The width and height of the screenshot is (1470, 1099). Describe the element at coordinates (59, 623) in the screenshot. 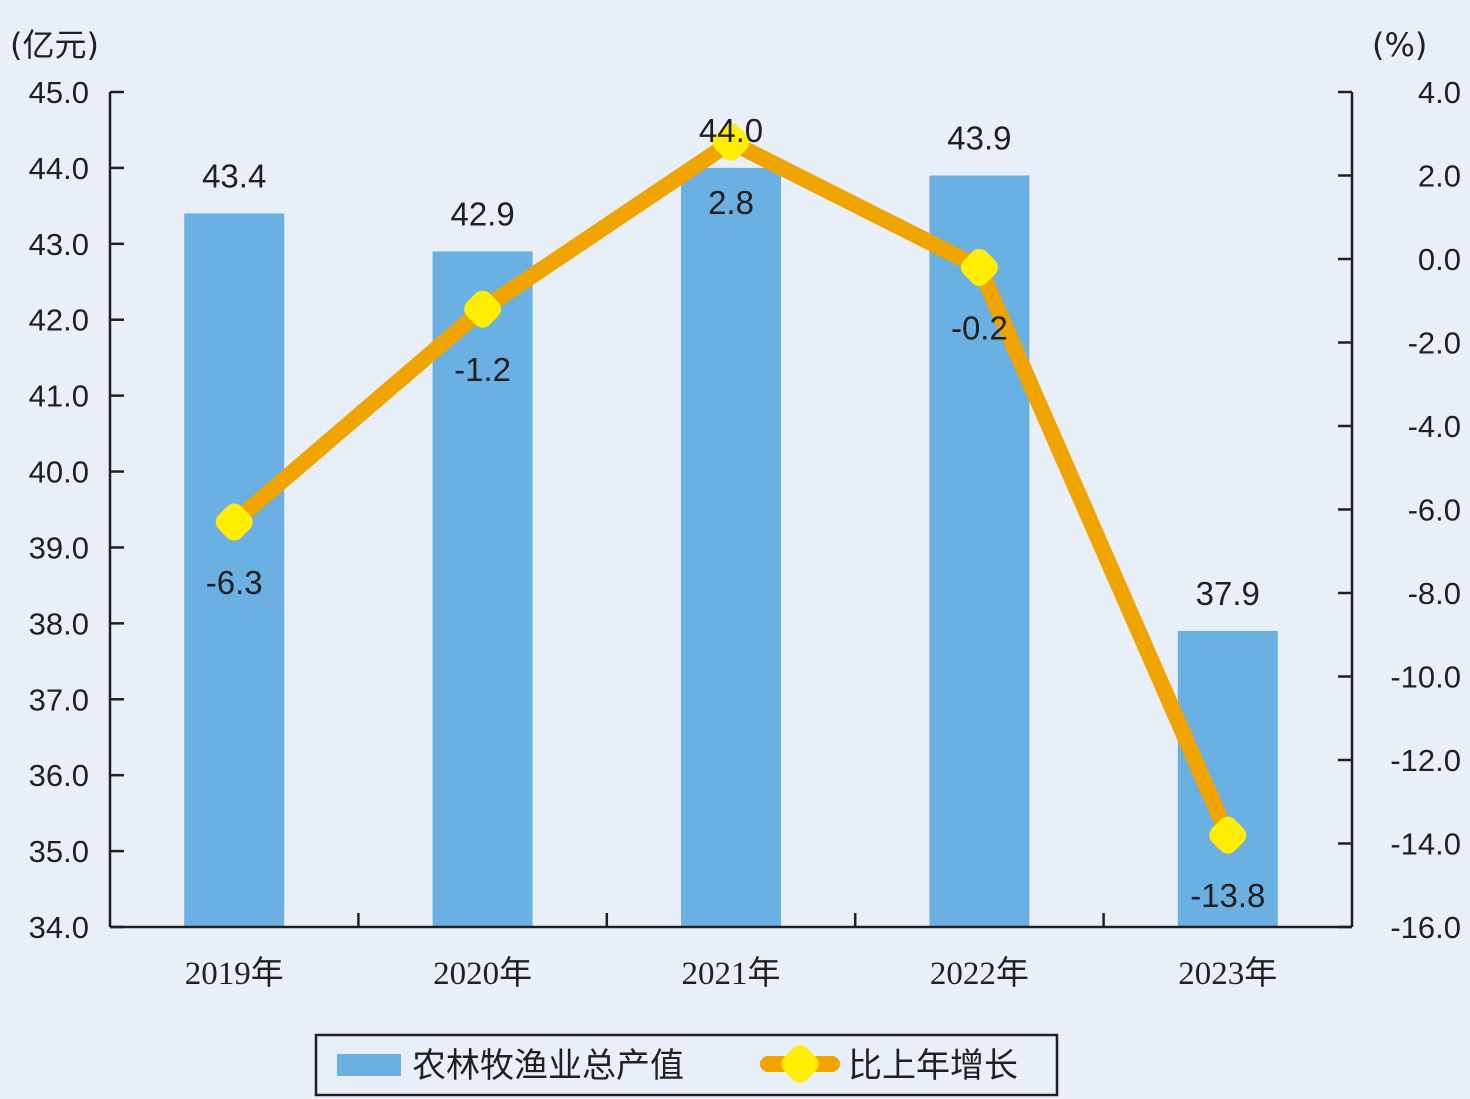

I see `left-axis-tick-label: 38.0` at that location.